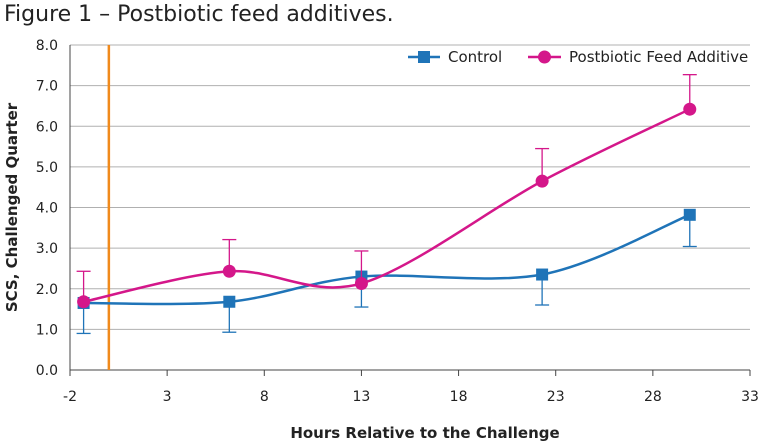  Describe the element at coordinates (424, 433) in the screenshot. I see `x-axis-label: Hours Relative to the Challenge` at that location.